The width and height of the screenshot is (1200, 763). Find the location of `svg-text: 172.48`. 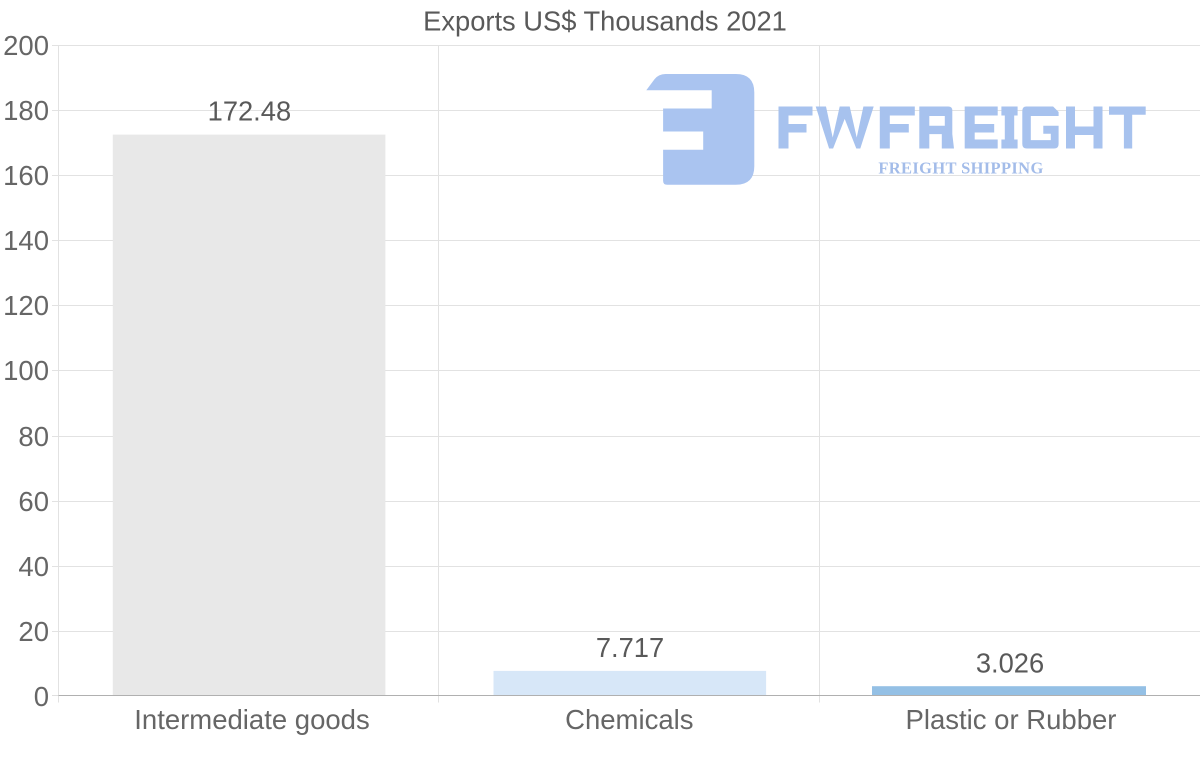

svg-text: 172.48 is located at coordinates (250, 110).